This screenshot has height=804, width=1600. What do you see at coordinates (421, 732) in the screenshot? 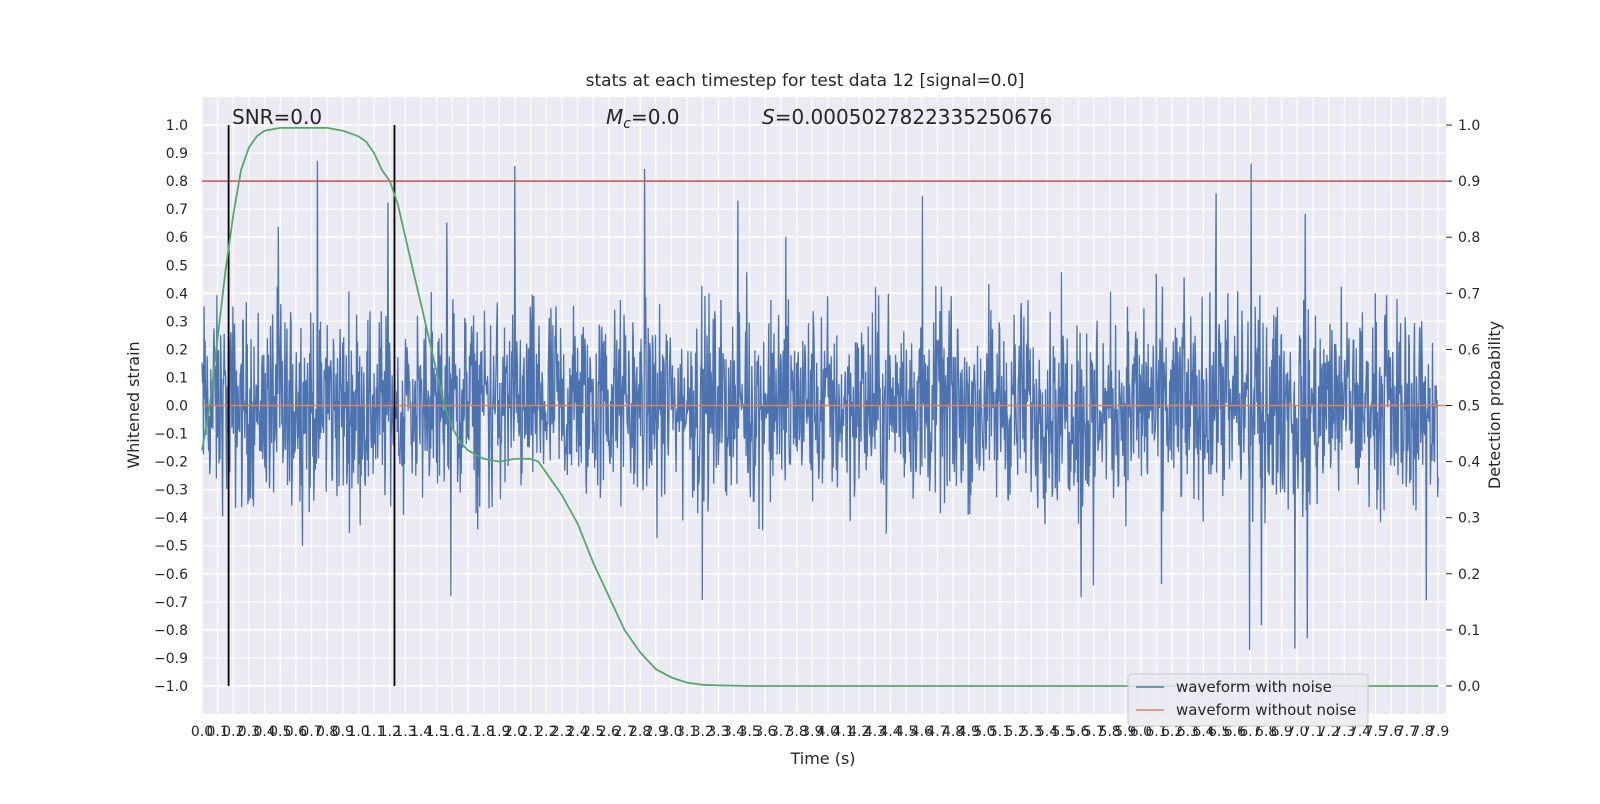
I see `x-tick-label: 1.4` at bounding box center [421, 732].